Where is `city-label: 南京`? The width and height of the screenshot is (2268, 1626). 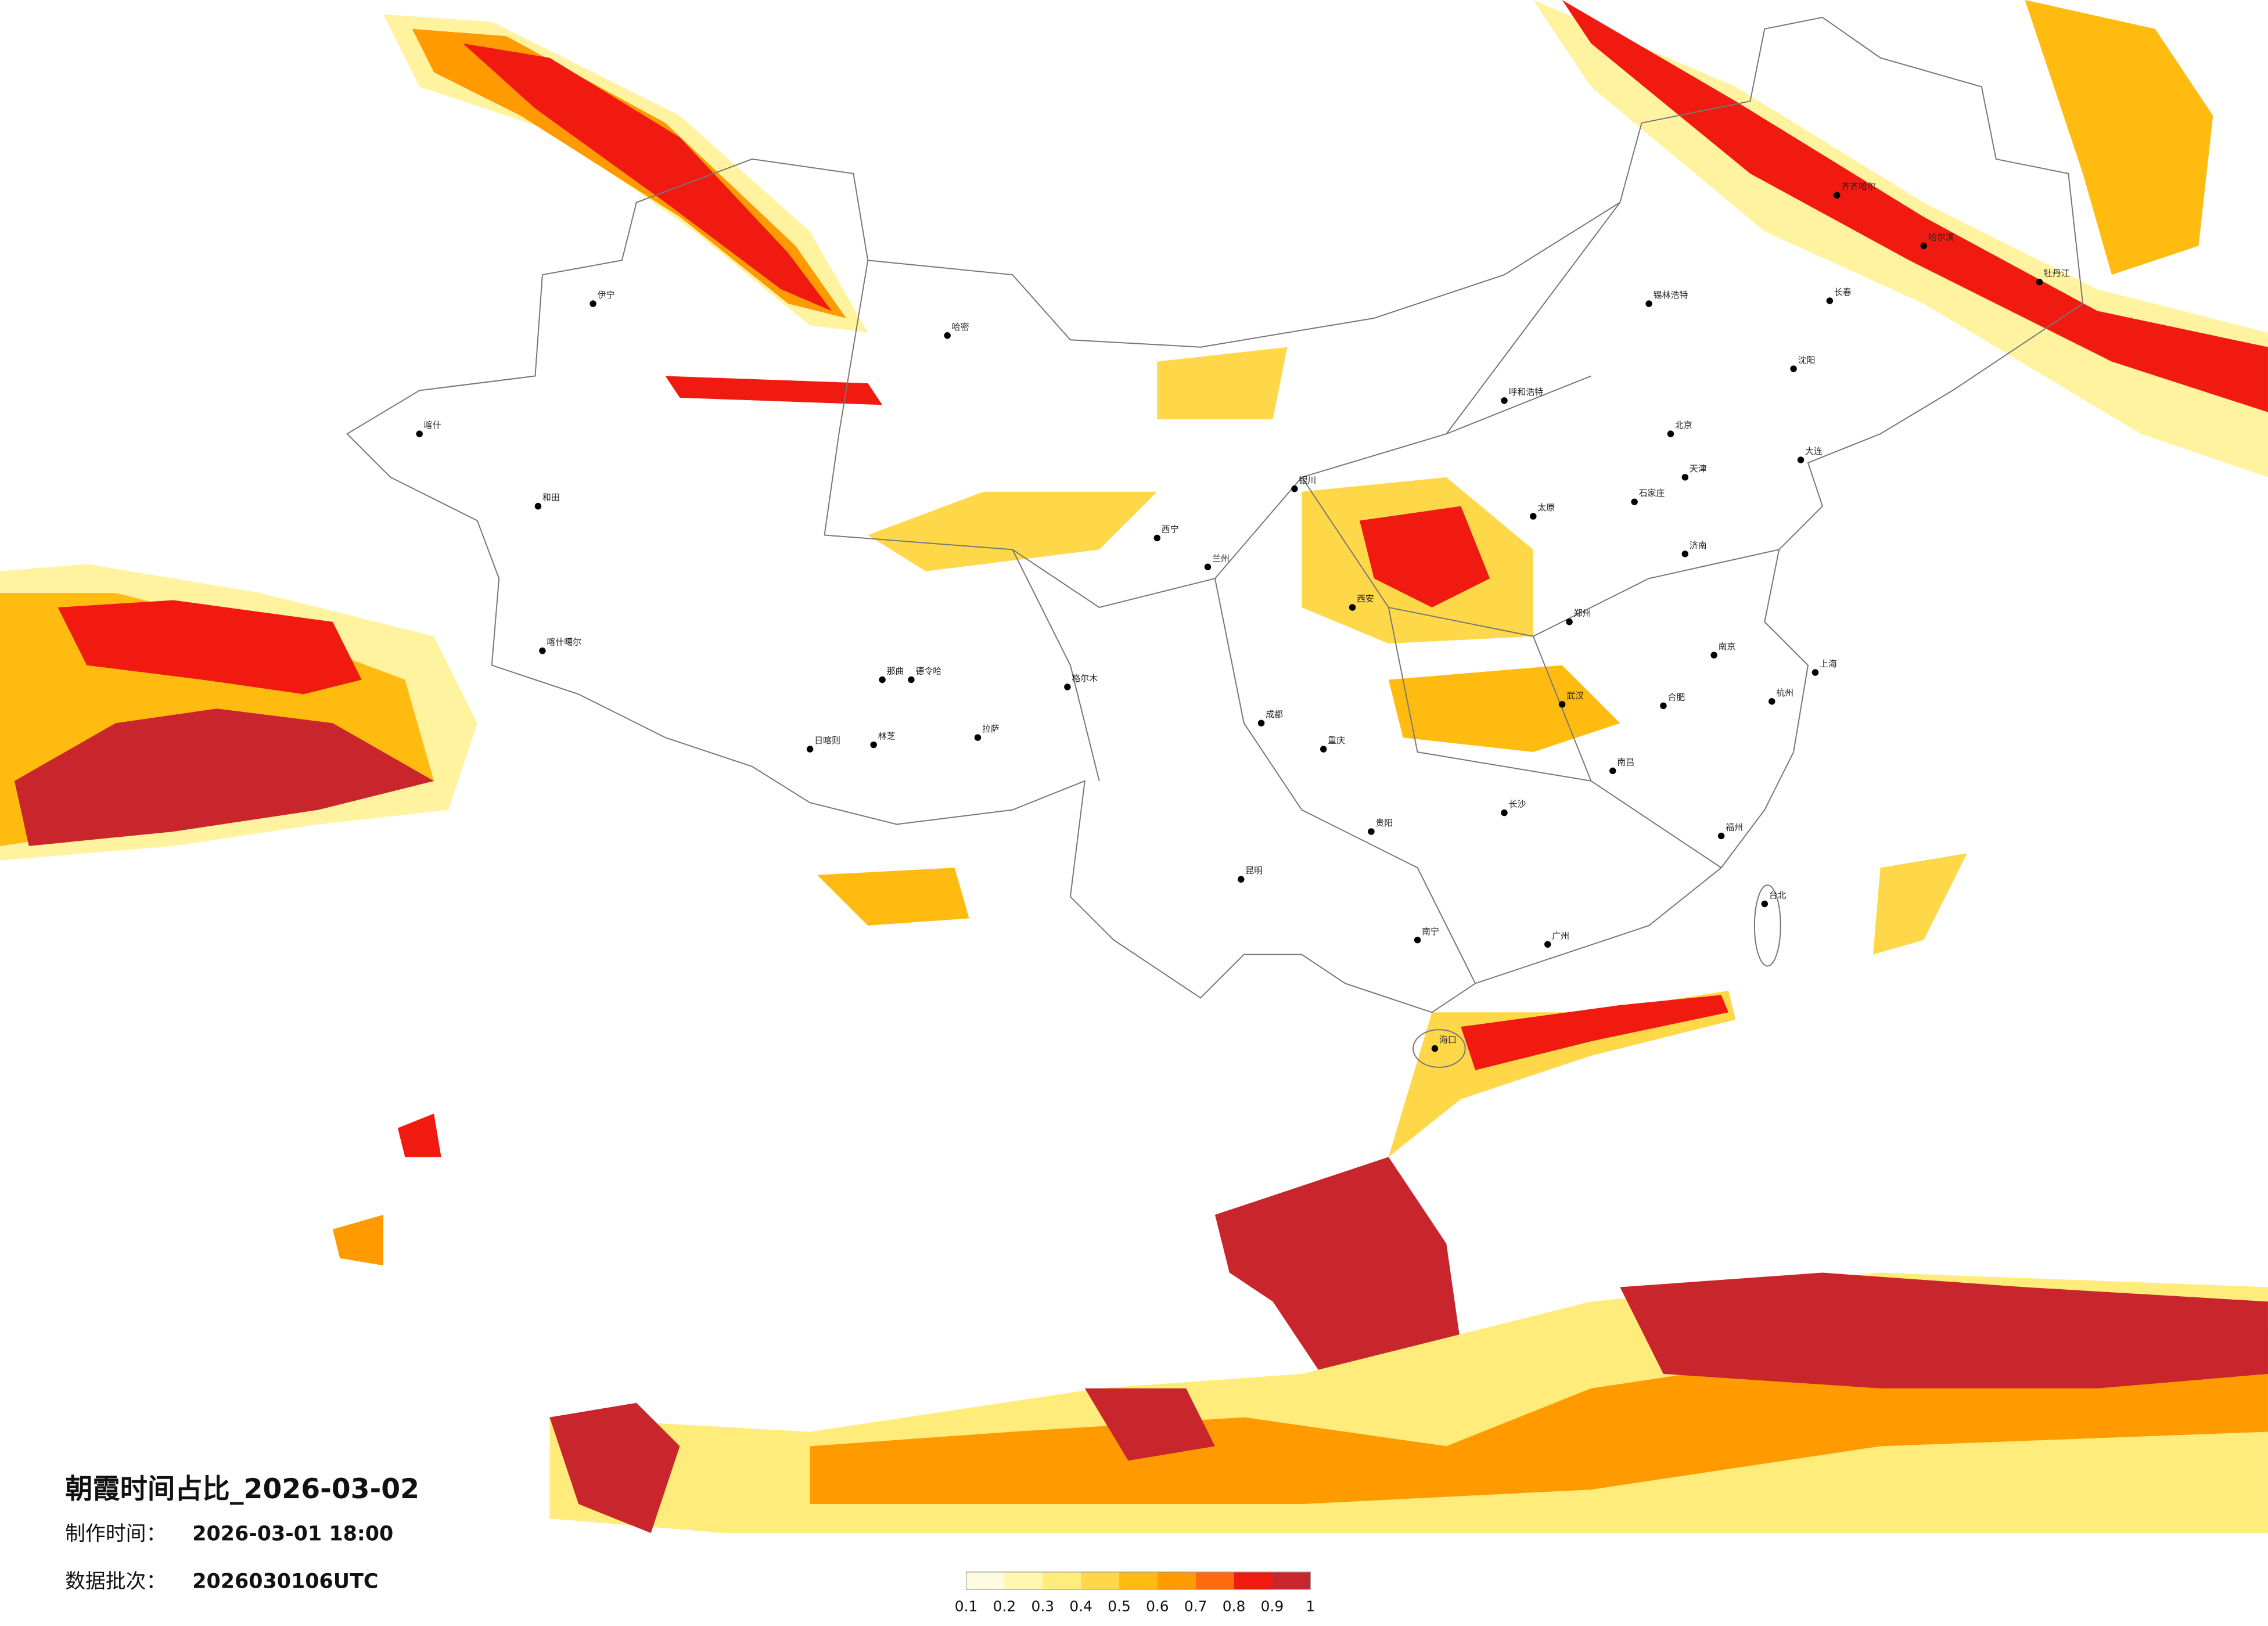 city-label: 南京 is located at coordinates (1727, 646).